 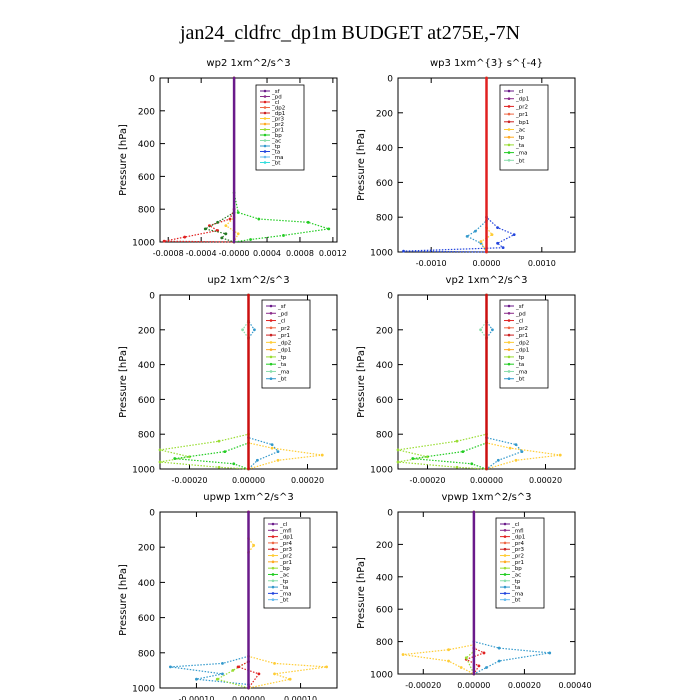 What do you see at coordinates (278, 109) in the screenshot?
I see `legend-label: _dp2` at bounding box center [278, 109].